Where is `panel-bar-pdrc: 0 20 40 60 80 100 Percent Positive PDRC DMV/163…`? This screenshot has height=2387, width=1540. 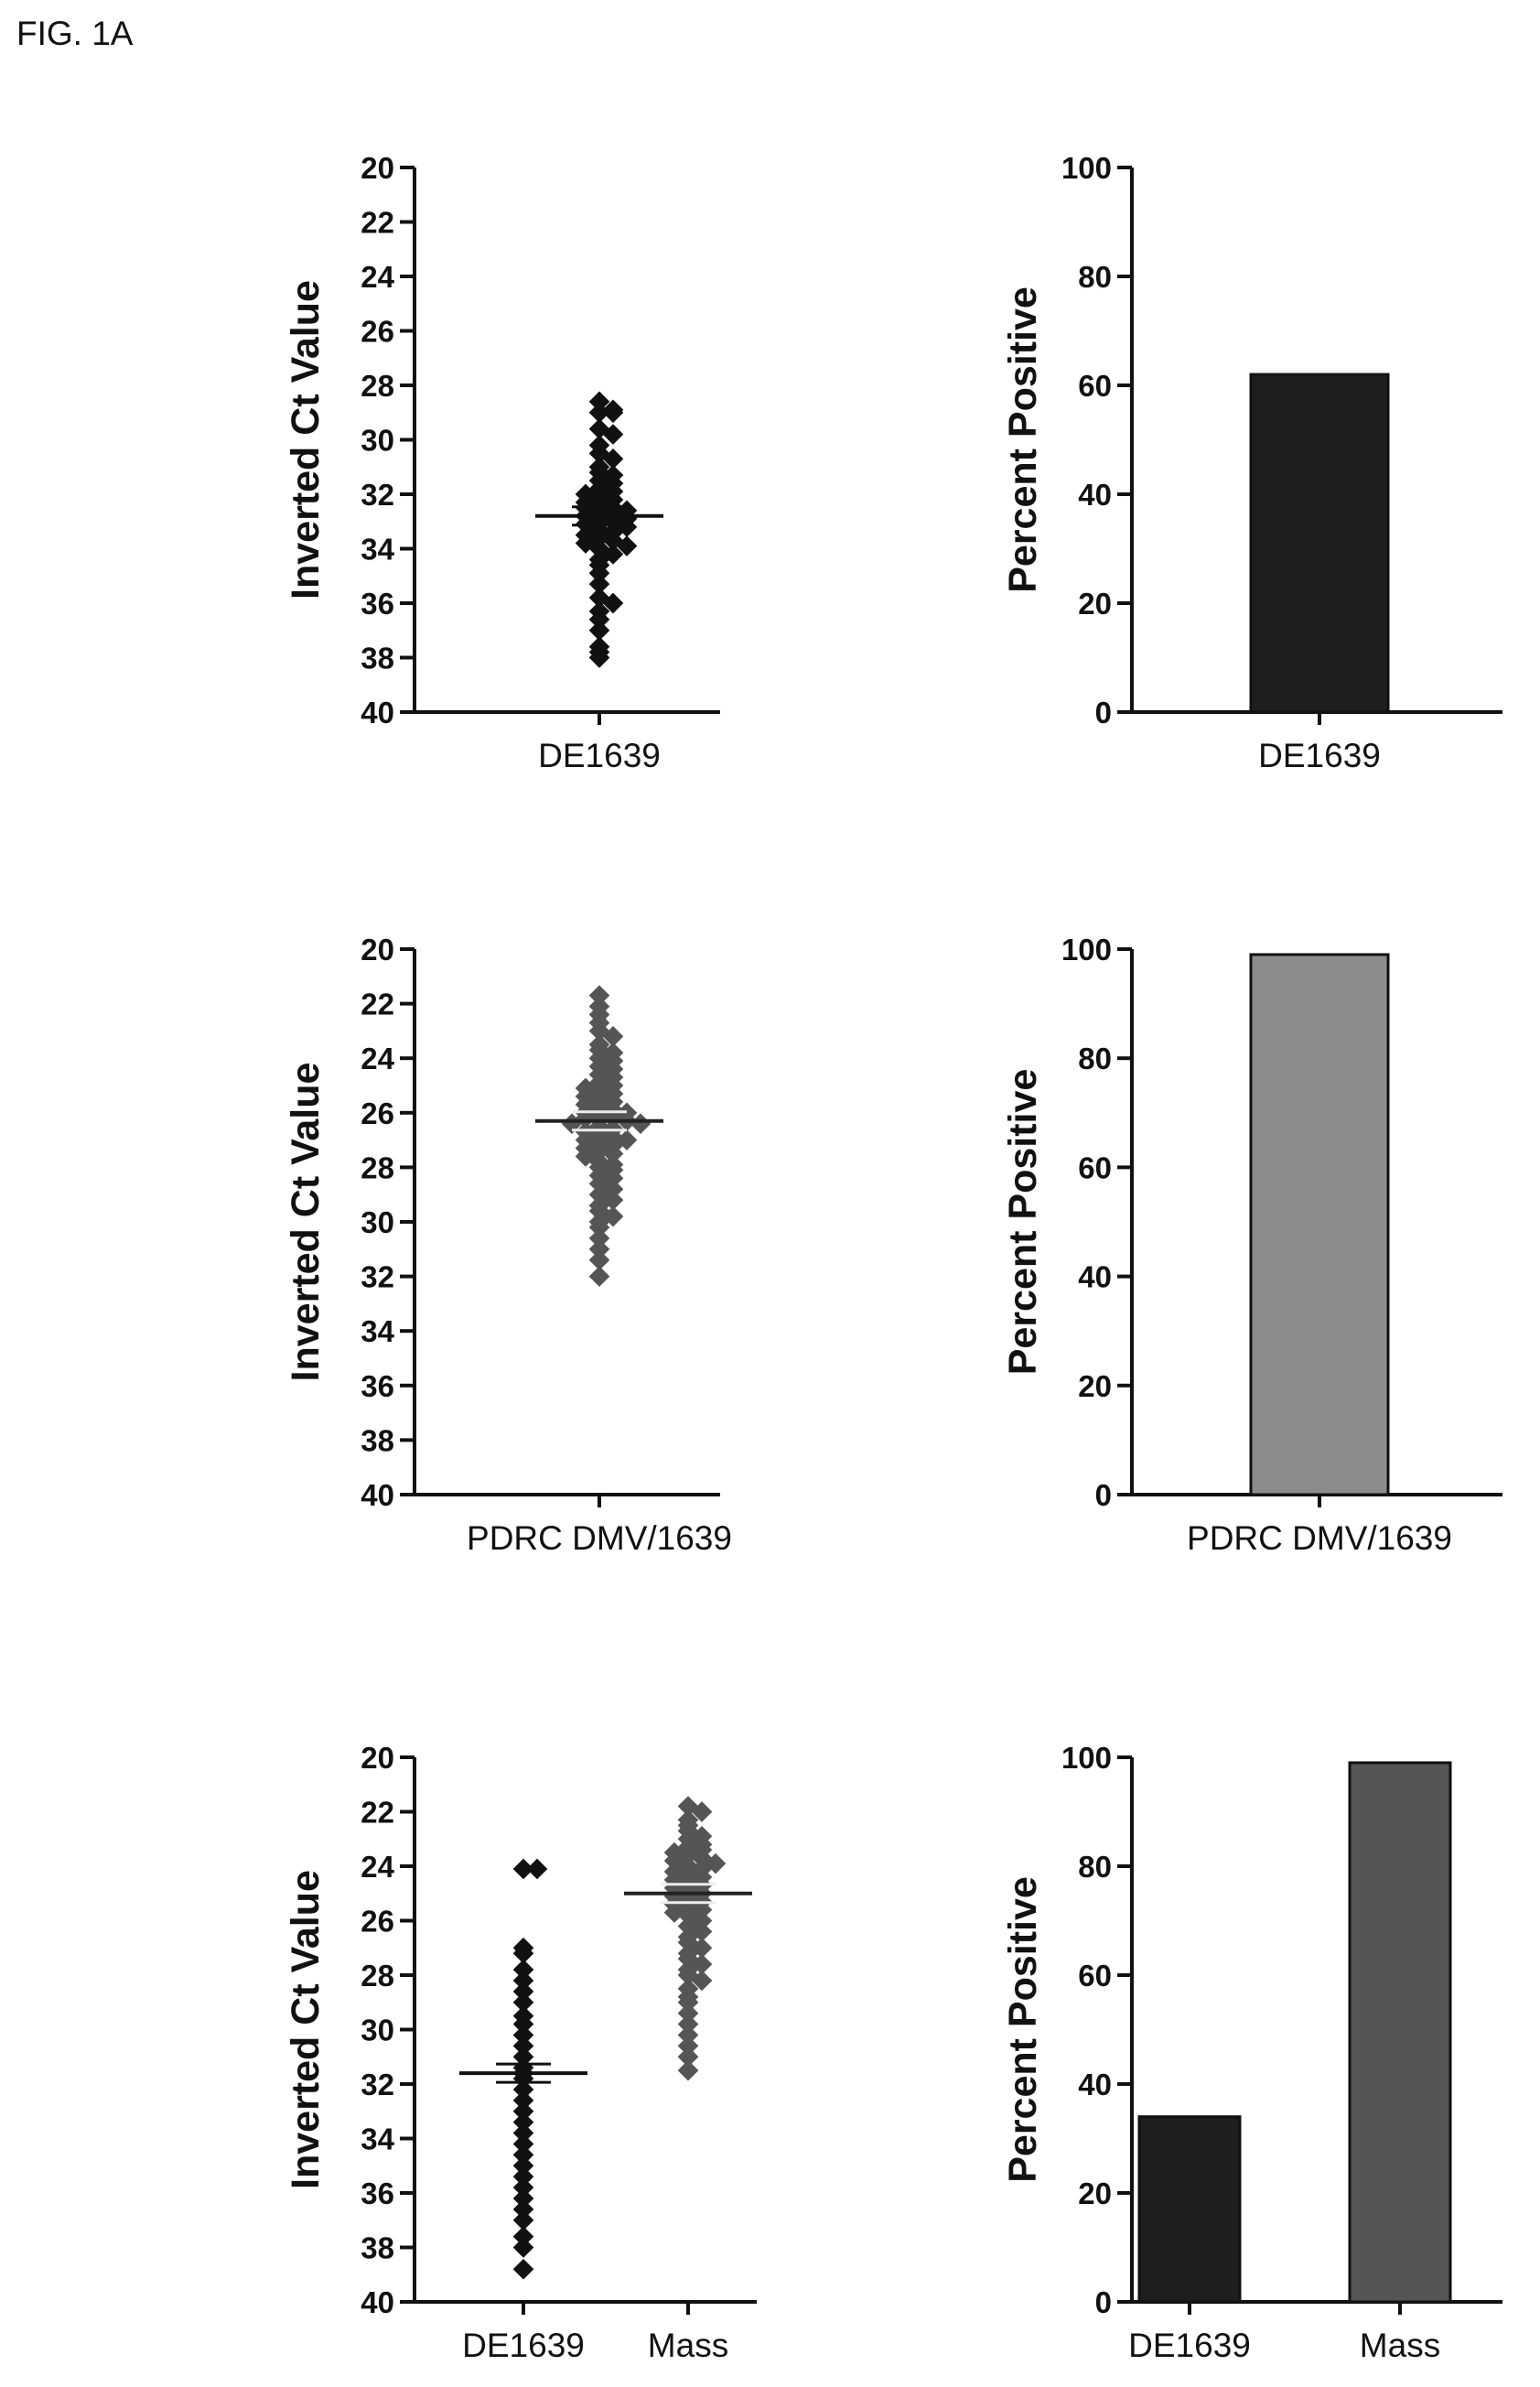
panel-bar-pdrc: 0 20 40 60 80 100 Percent Positive PDRC DMV/163… is located at coordinates (1251, 1245).